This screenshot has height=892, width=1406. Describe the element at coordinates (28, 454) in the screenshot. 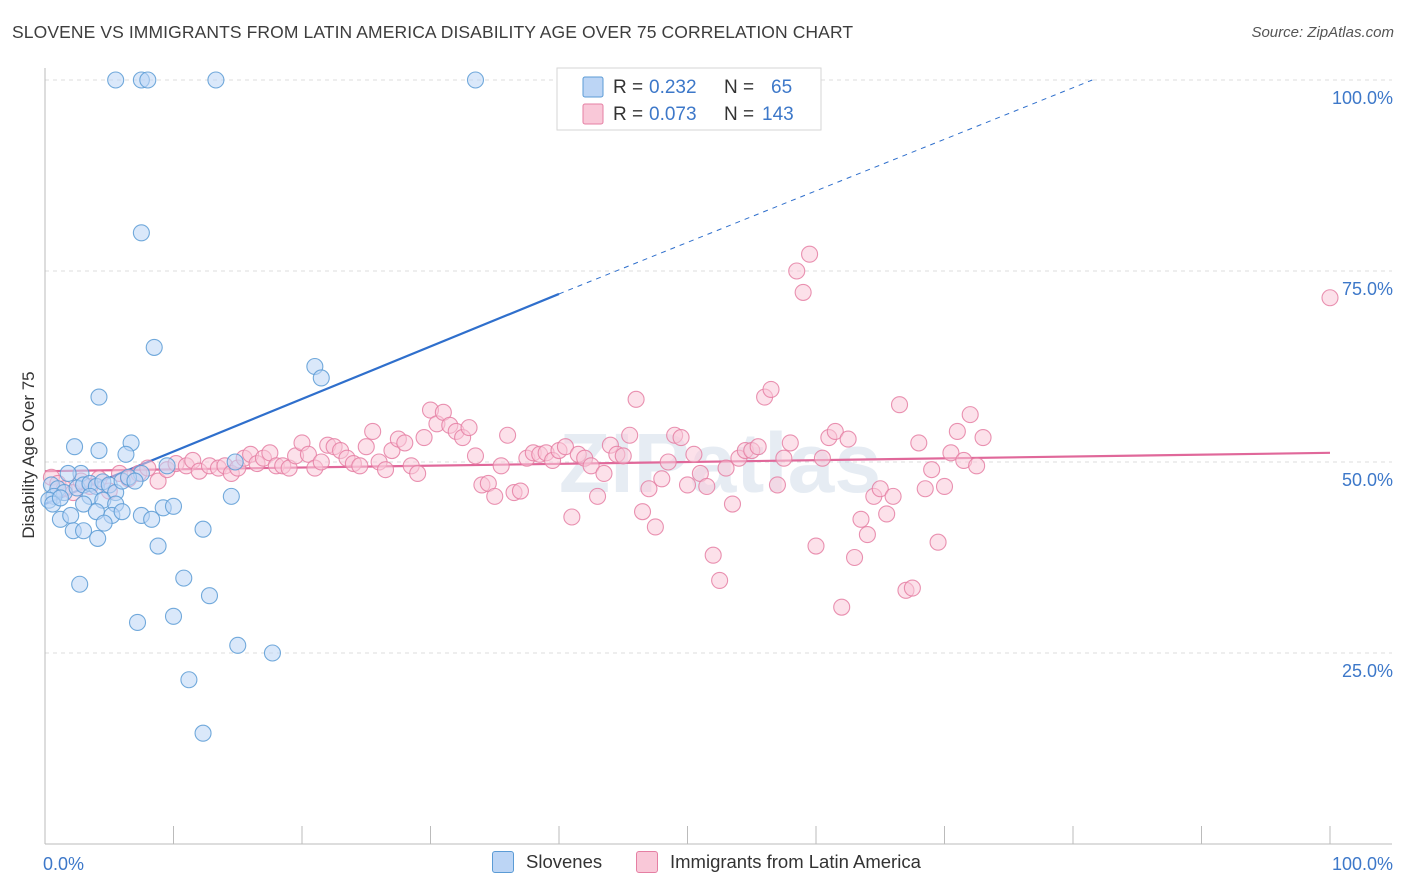

I see `y-axis-label: Disability Age Over 75` at that location.